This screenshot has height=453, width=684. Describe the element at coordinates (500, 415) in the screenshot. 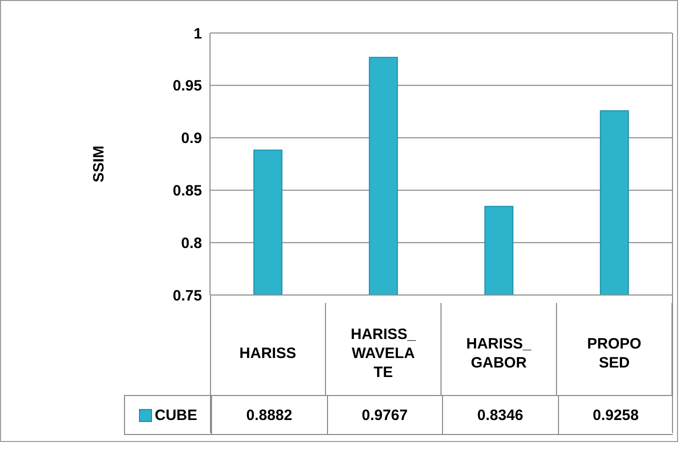

I see `data-label: 0.8346` at that location.